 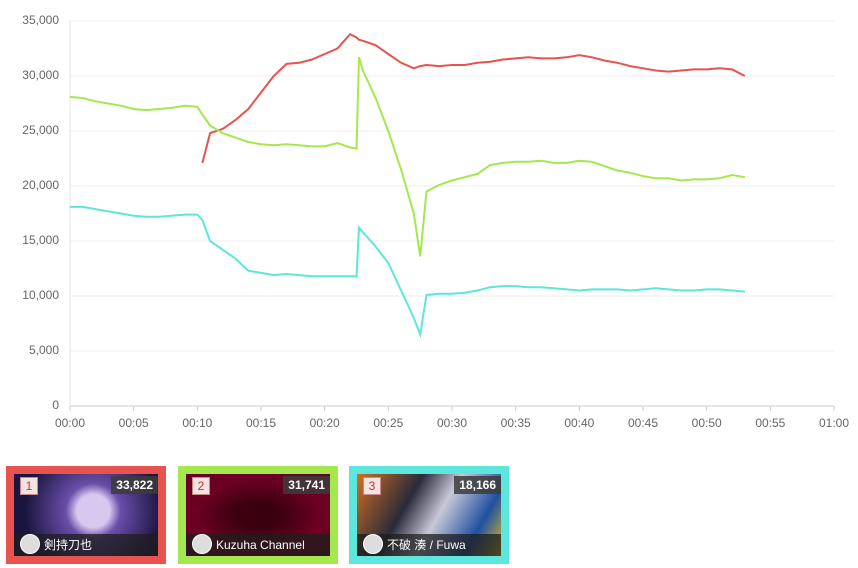 What do you see at coordinates (197, 423) in the screenshot?
I see `x-tick-label: 00:10` at bounding box center [197, 423].